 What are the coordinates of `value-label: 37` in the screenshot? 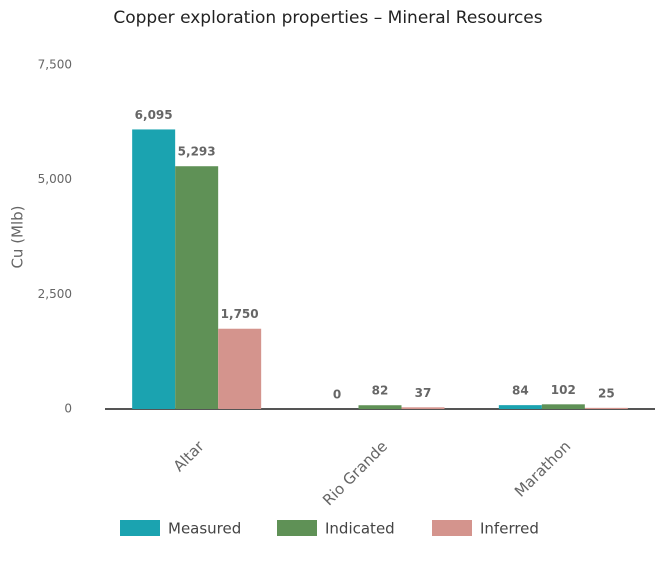 It's located at (423, 393).